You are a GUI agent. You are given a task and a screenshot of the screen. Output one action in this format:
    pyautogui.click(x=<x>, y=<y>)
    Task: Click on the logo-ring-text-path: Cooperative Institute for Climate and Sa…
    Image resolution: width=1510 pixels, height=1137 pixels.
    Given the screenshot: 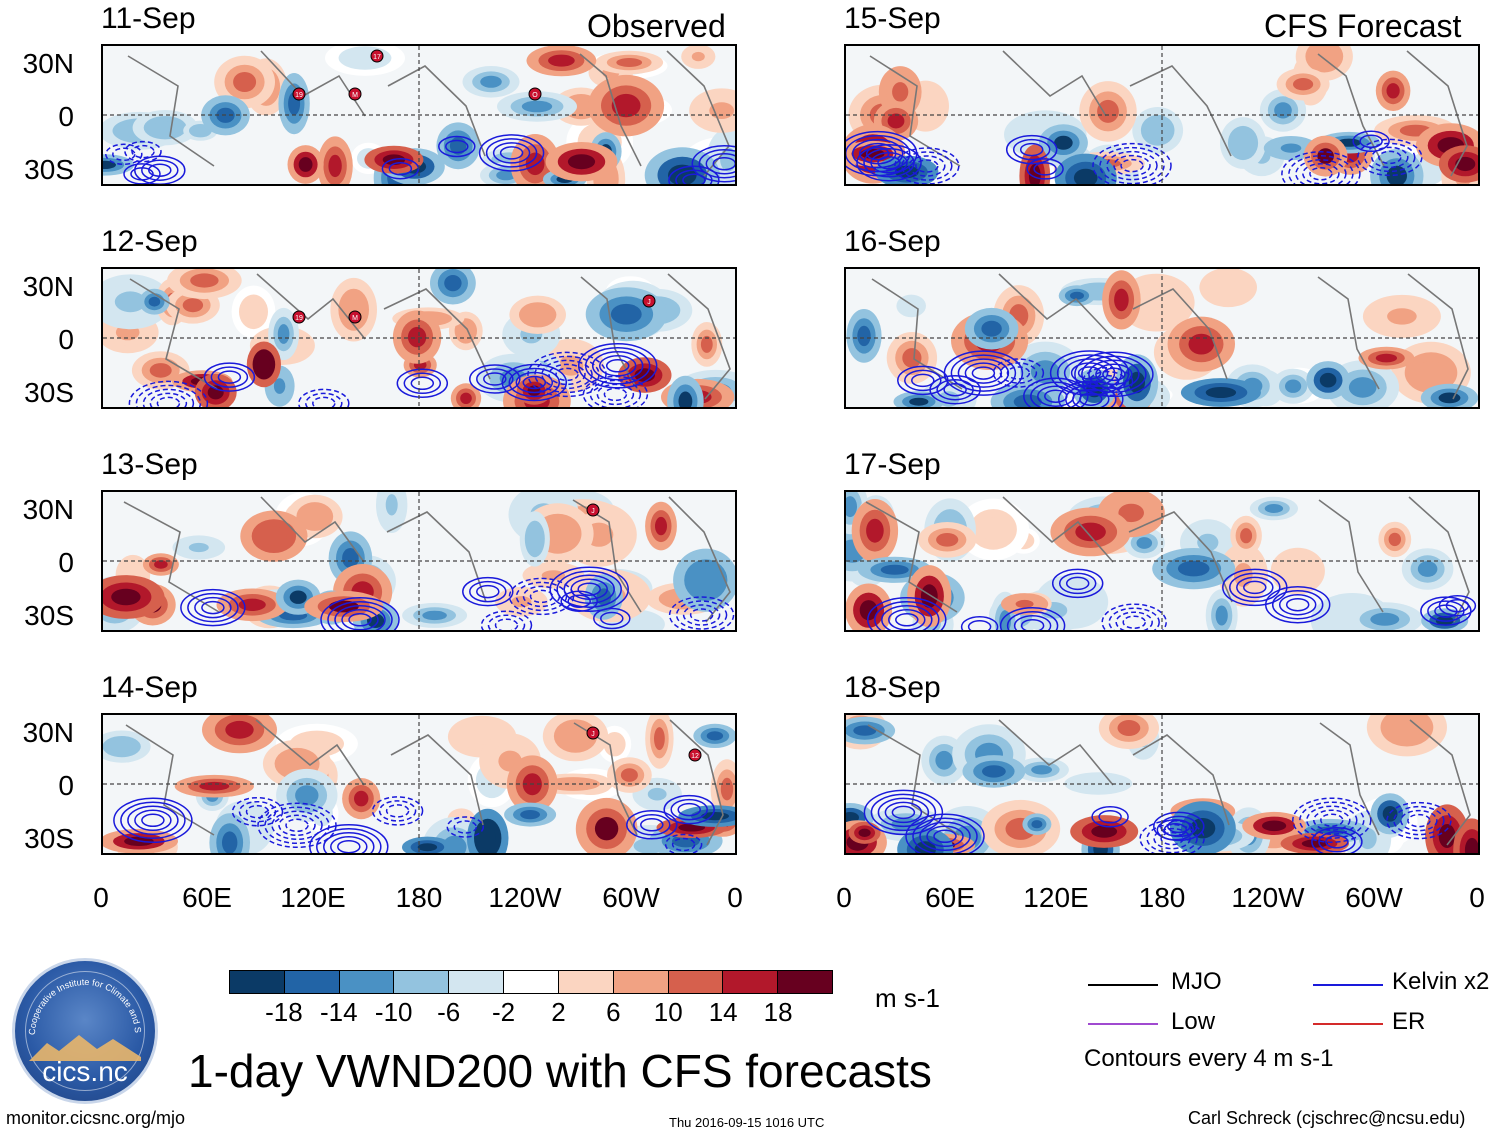 What is the action you would take?
    pyautogui.click(x=79, y=998)
    